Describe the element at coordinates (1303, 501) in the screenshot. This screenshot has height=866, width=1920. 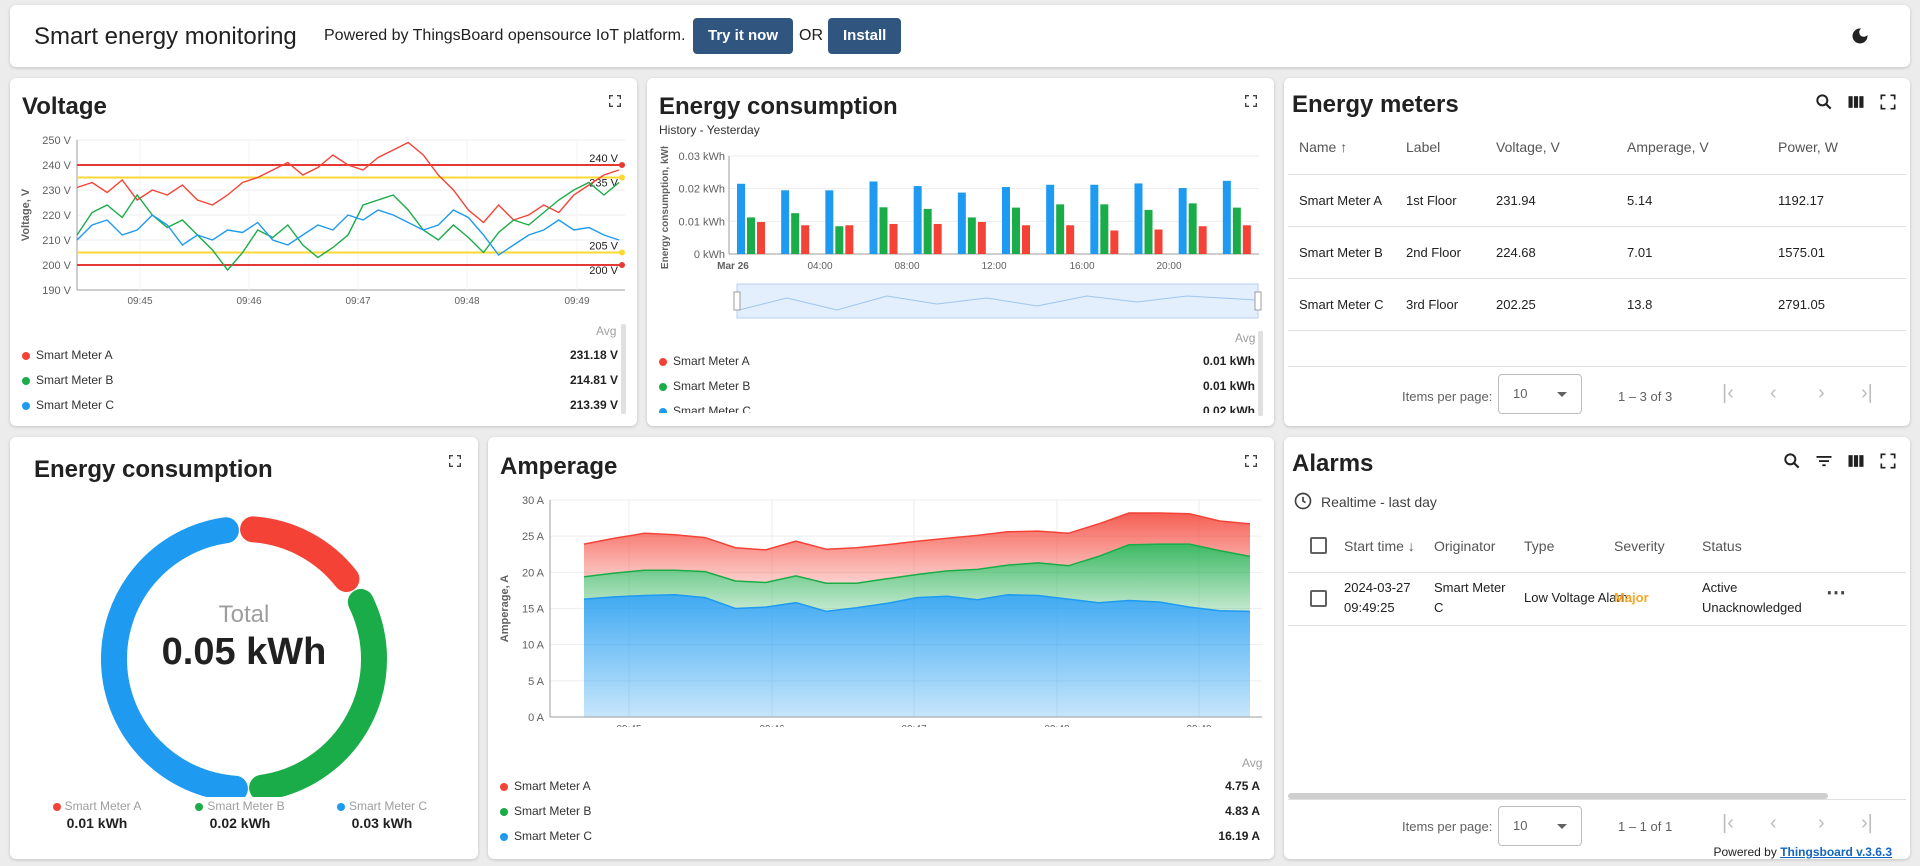
I see `clock-icon` at that location.